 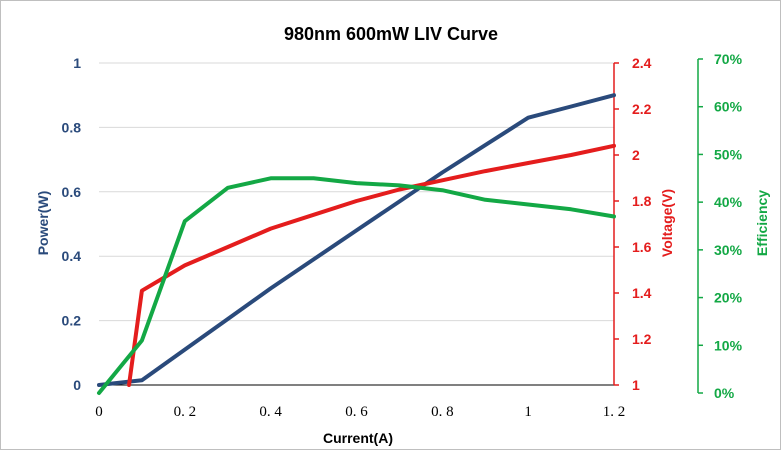 What do you see at coordinates (43, 223) in the screenshot?
I see `y-axis-label-power: Power(W)` at bounding box center [43, 223].